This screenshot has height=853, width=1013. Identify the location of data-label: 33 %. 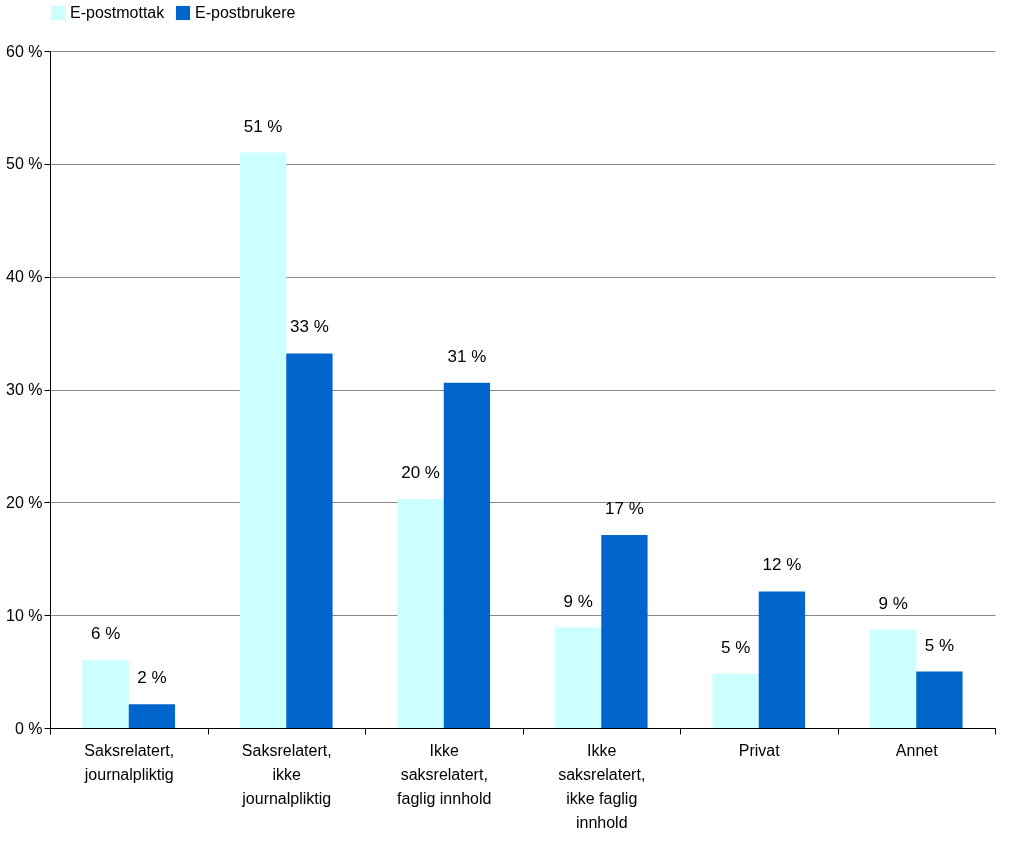
(309, 327).